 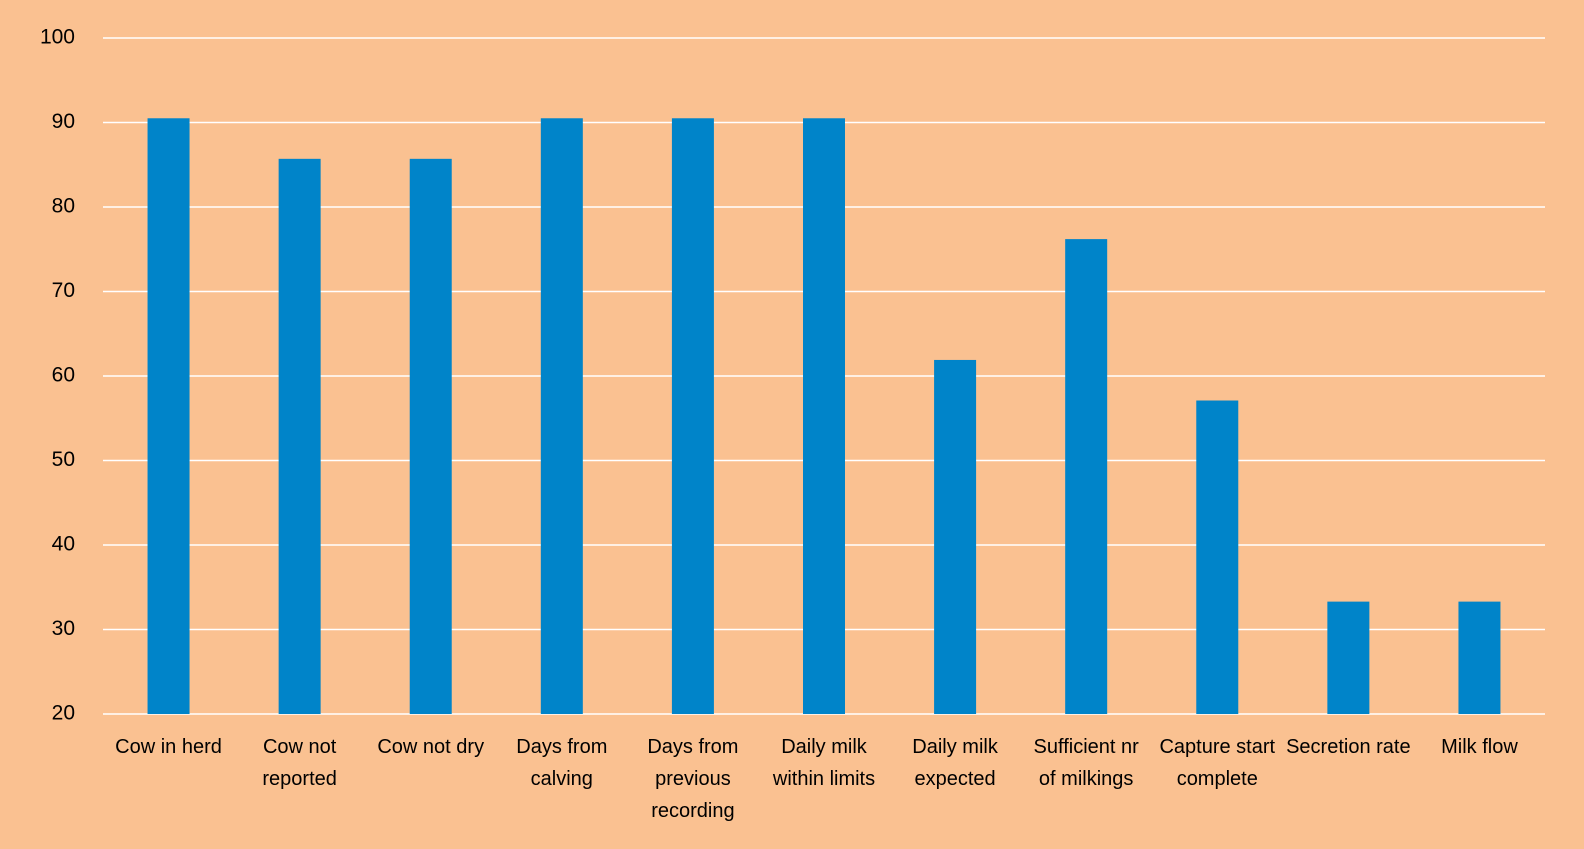 I want to click on x-tick-label: Cow not dry, so click(x=431, y=747).